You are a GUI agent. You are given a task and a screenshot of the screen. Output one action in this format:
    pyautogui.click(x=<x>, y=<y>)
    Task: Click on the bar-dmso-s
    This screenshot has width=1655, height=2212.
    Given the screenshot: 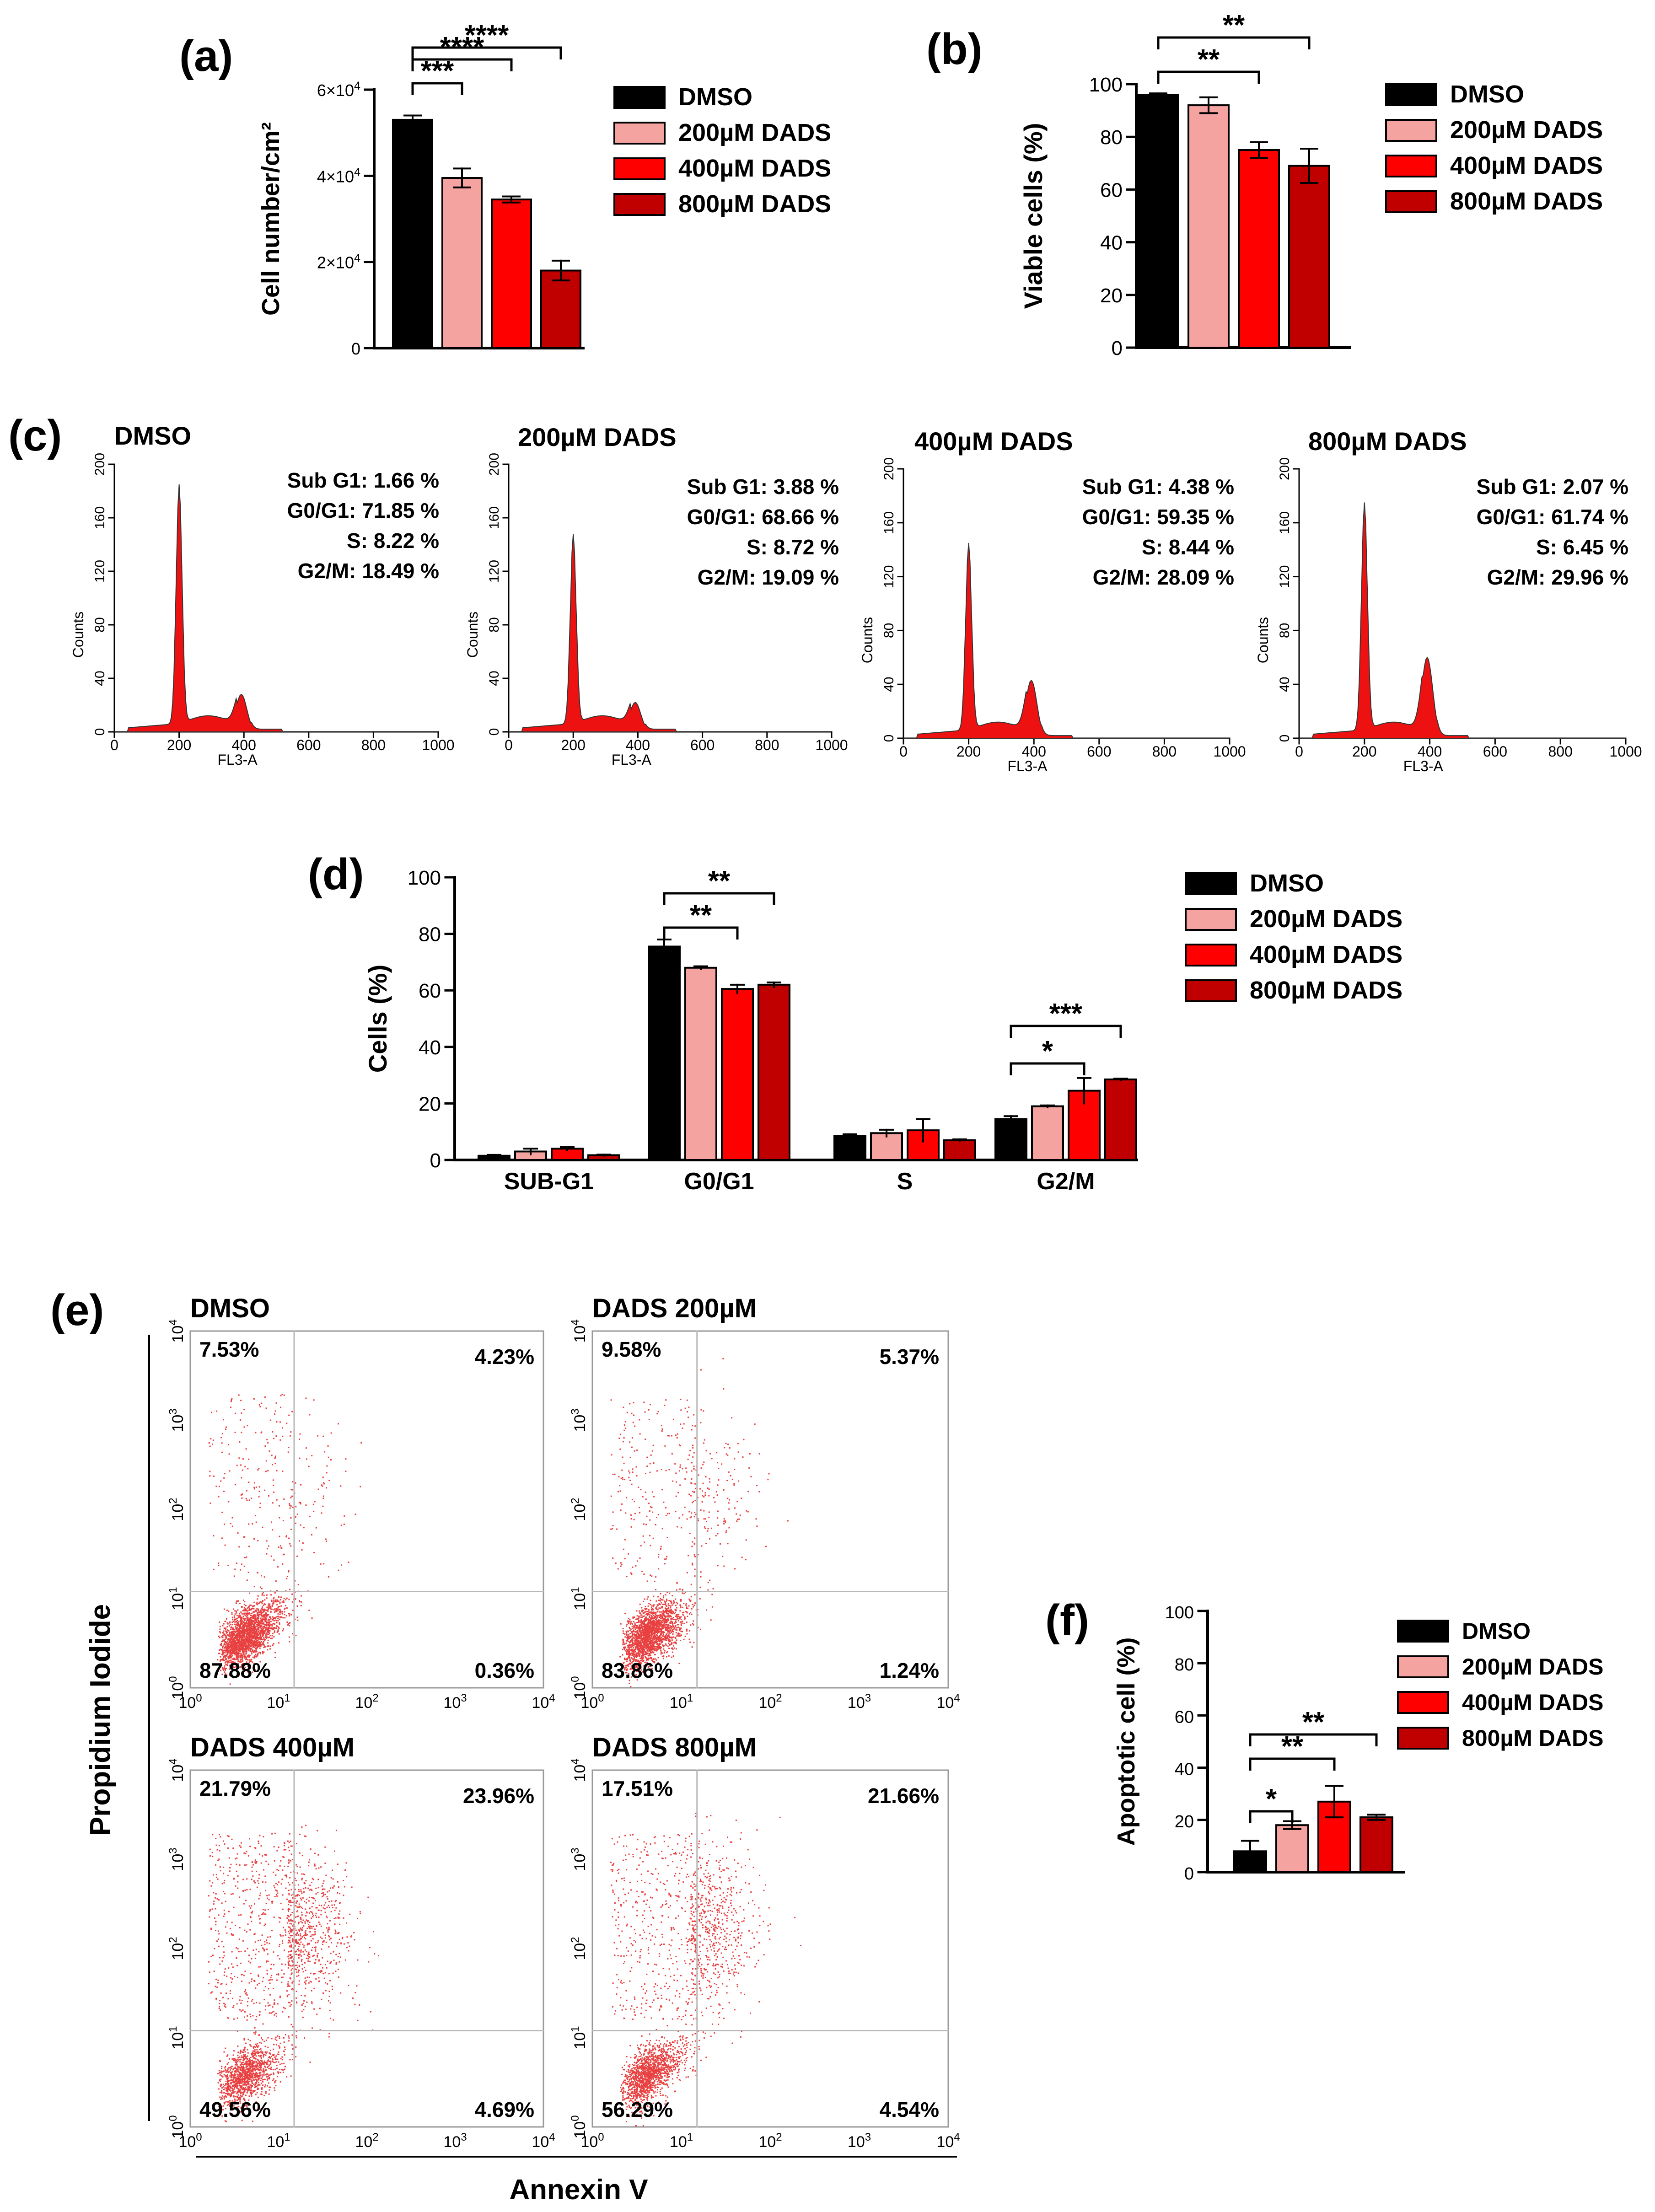 What is the action you would take?
    pyautogui.click(x=849, y=1148)
    